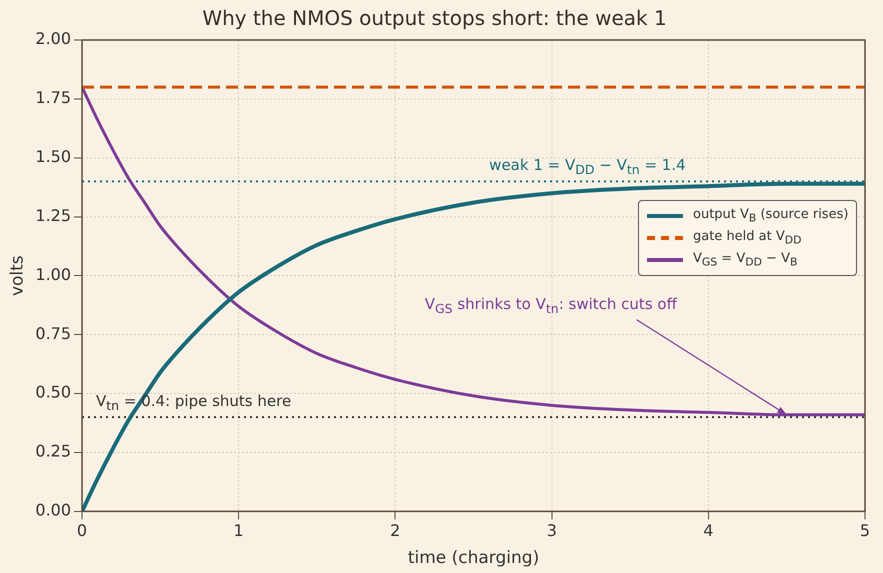 The image size is (883, 573). I want to click on x-axis-title: time (charging), so click(474, 558).